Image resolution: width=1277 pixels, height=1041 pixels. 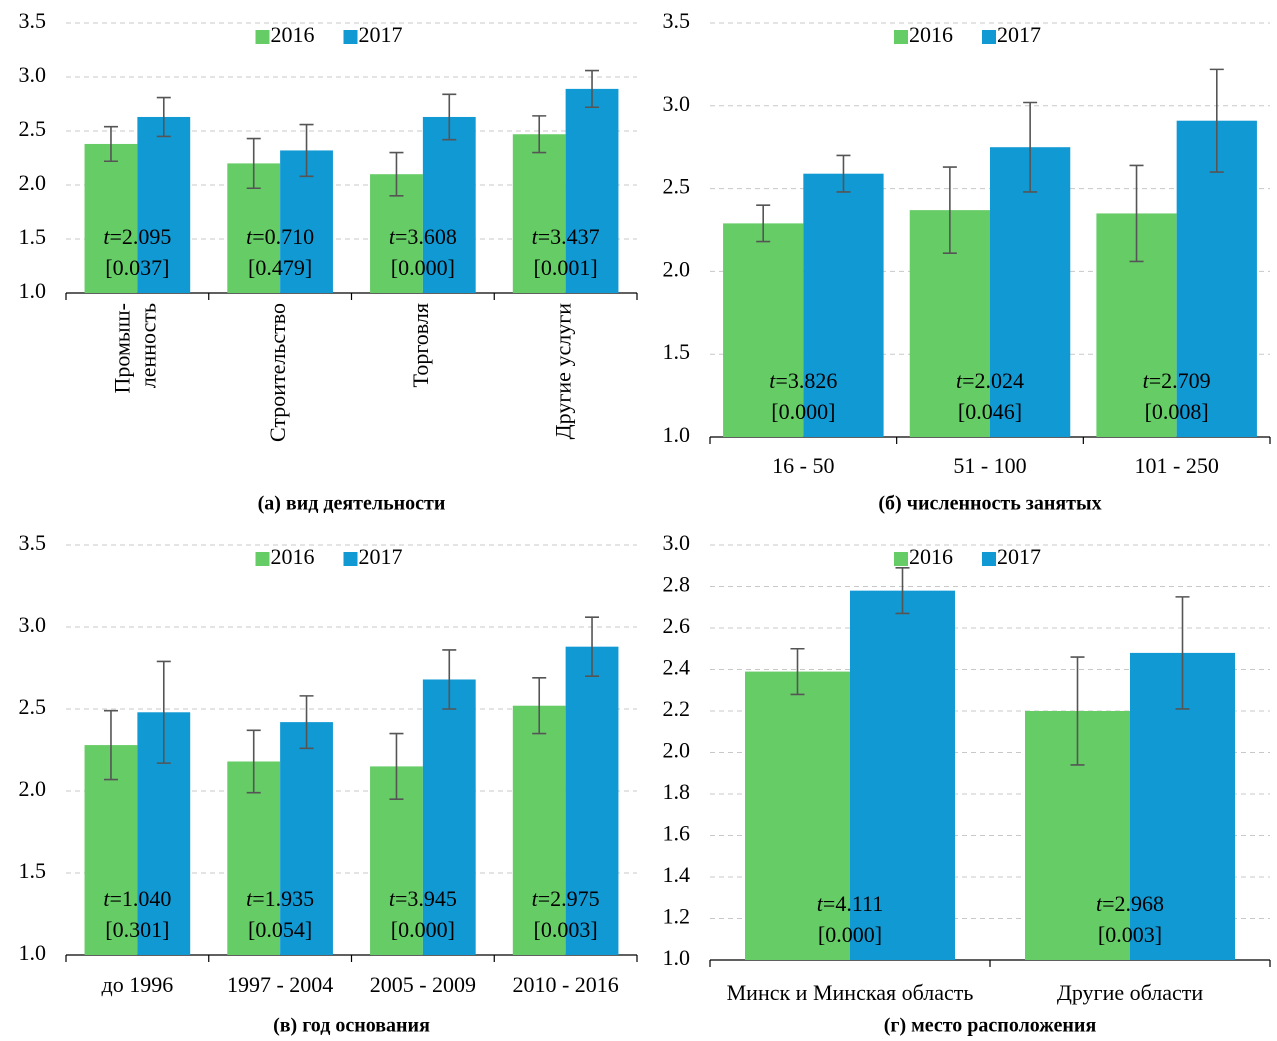 I want to click on chart-title: (в) год основания, so click(x=351, y=1026).